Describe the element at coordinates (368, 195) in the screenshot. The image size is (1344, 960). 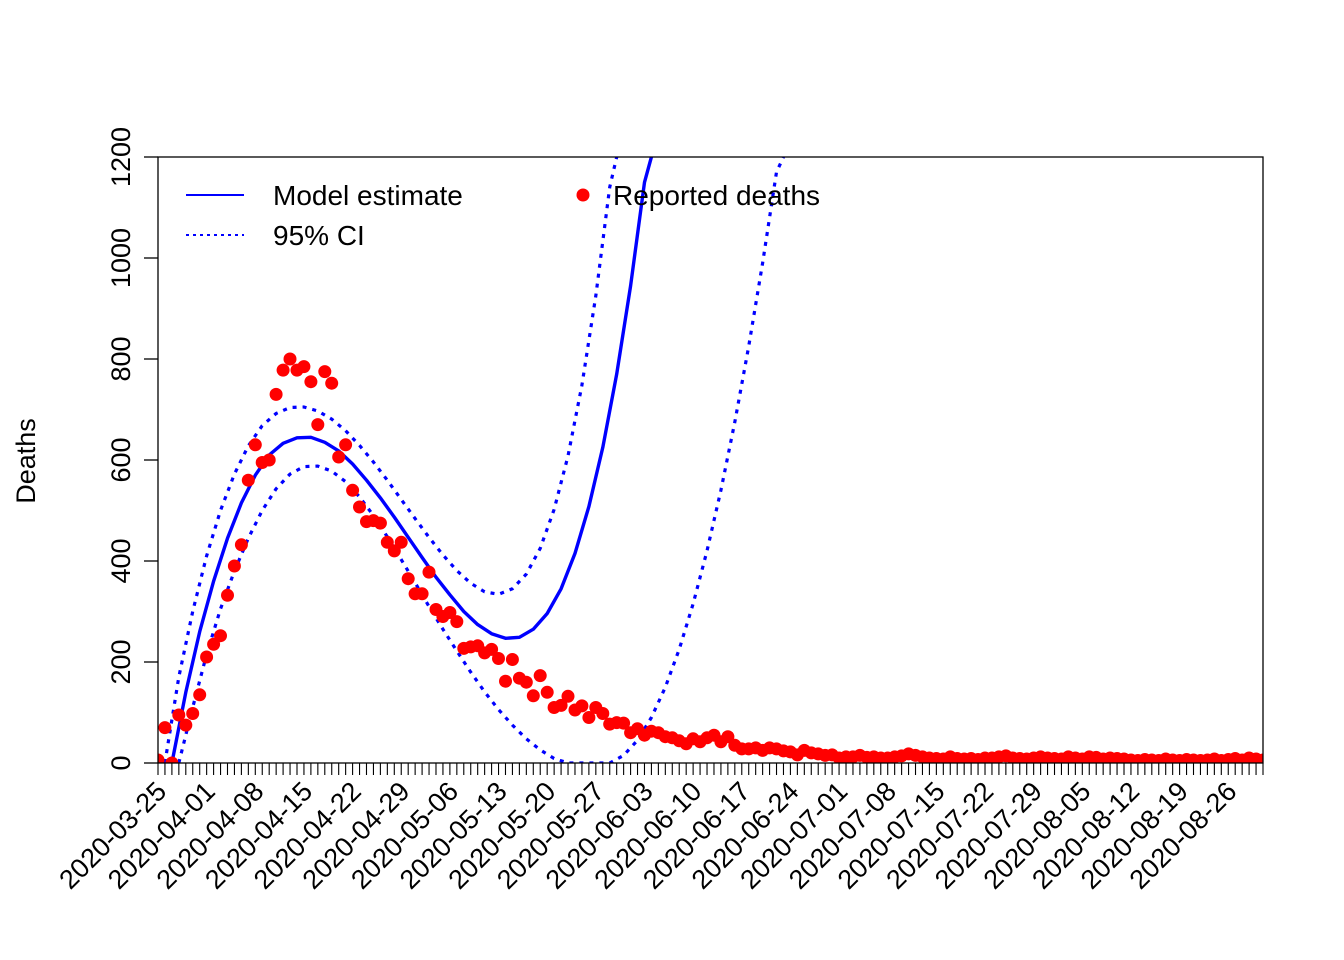
I see `legend-label: Model estimate` at that location.